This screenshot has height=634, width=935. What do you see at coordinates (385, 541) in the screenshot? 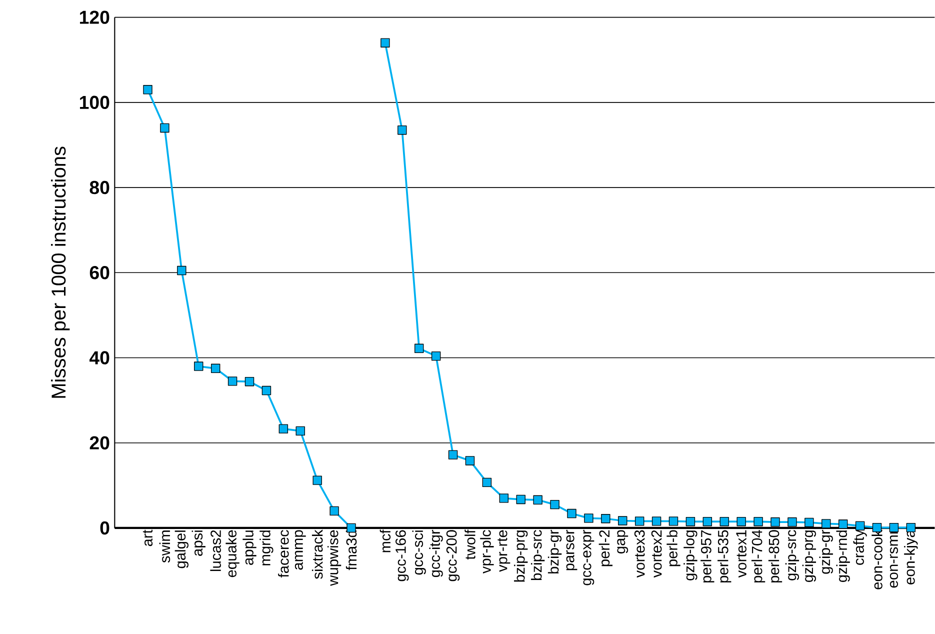
I see `x-tick-label: mcf` at bounding box center [385, 541].